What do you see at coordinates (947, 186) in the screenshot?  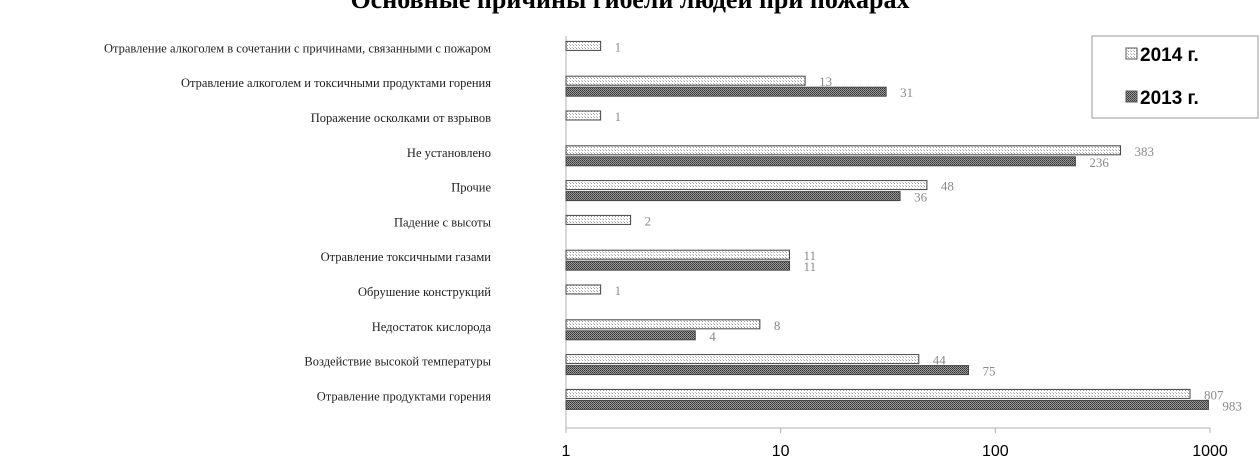 I see `data-label-2014: 48` at bounding box center [947, 186].